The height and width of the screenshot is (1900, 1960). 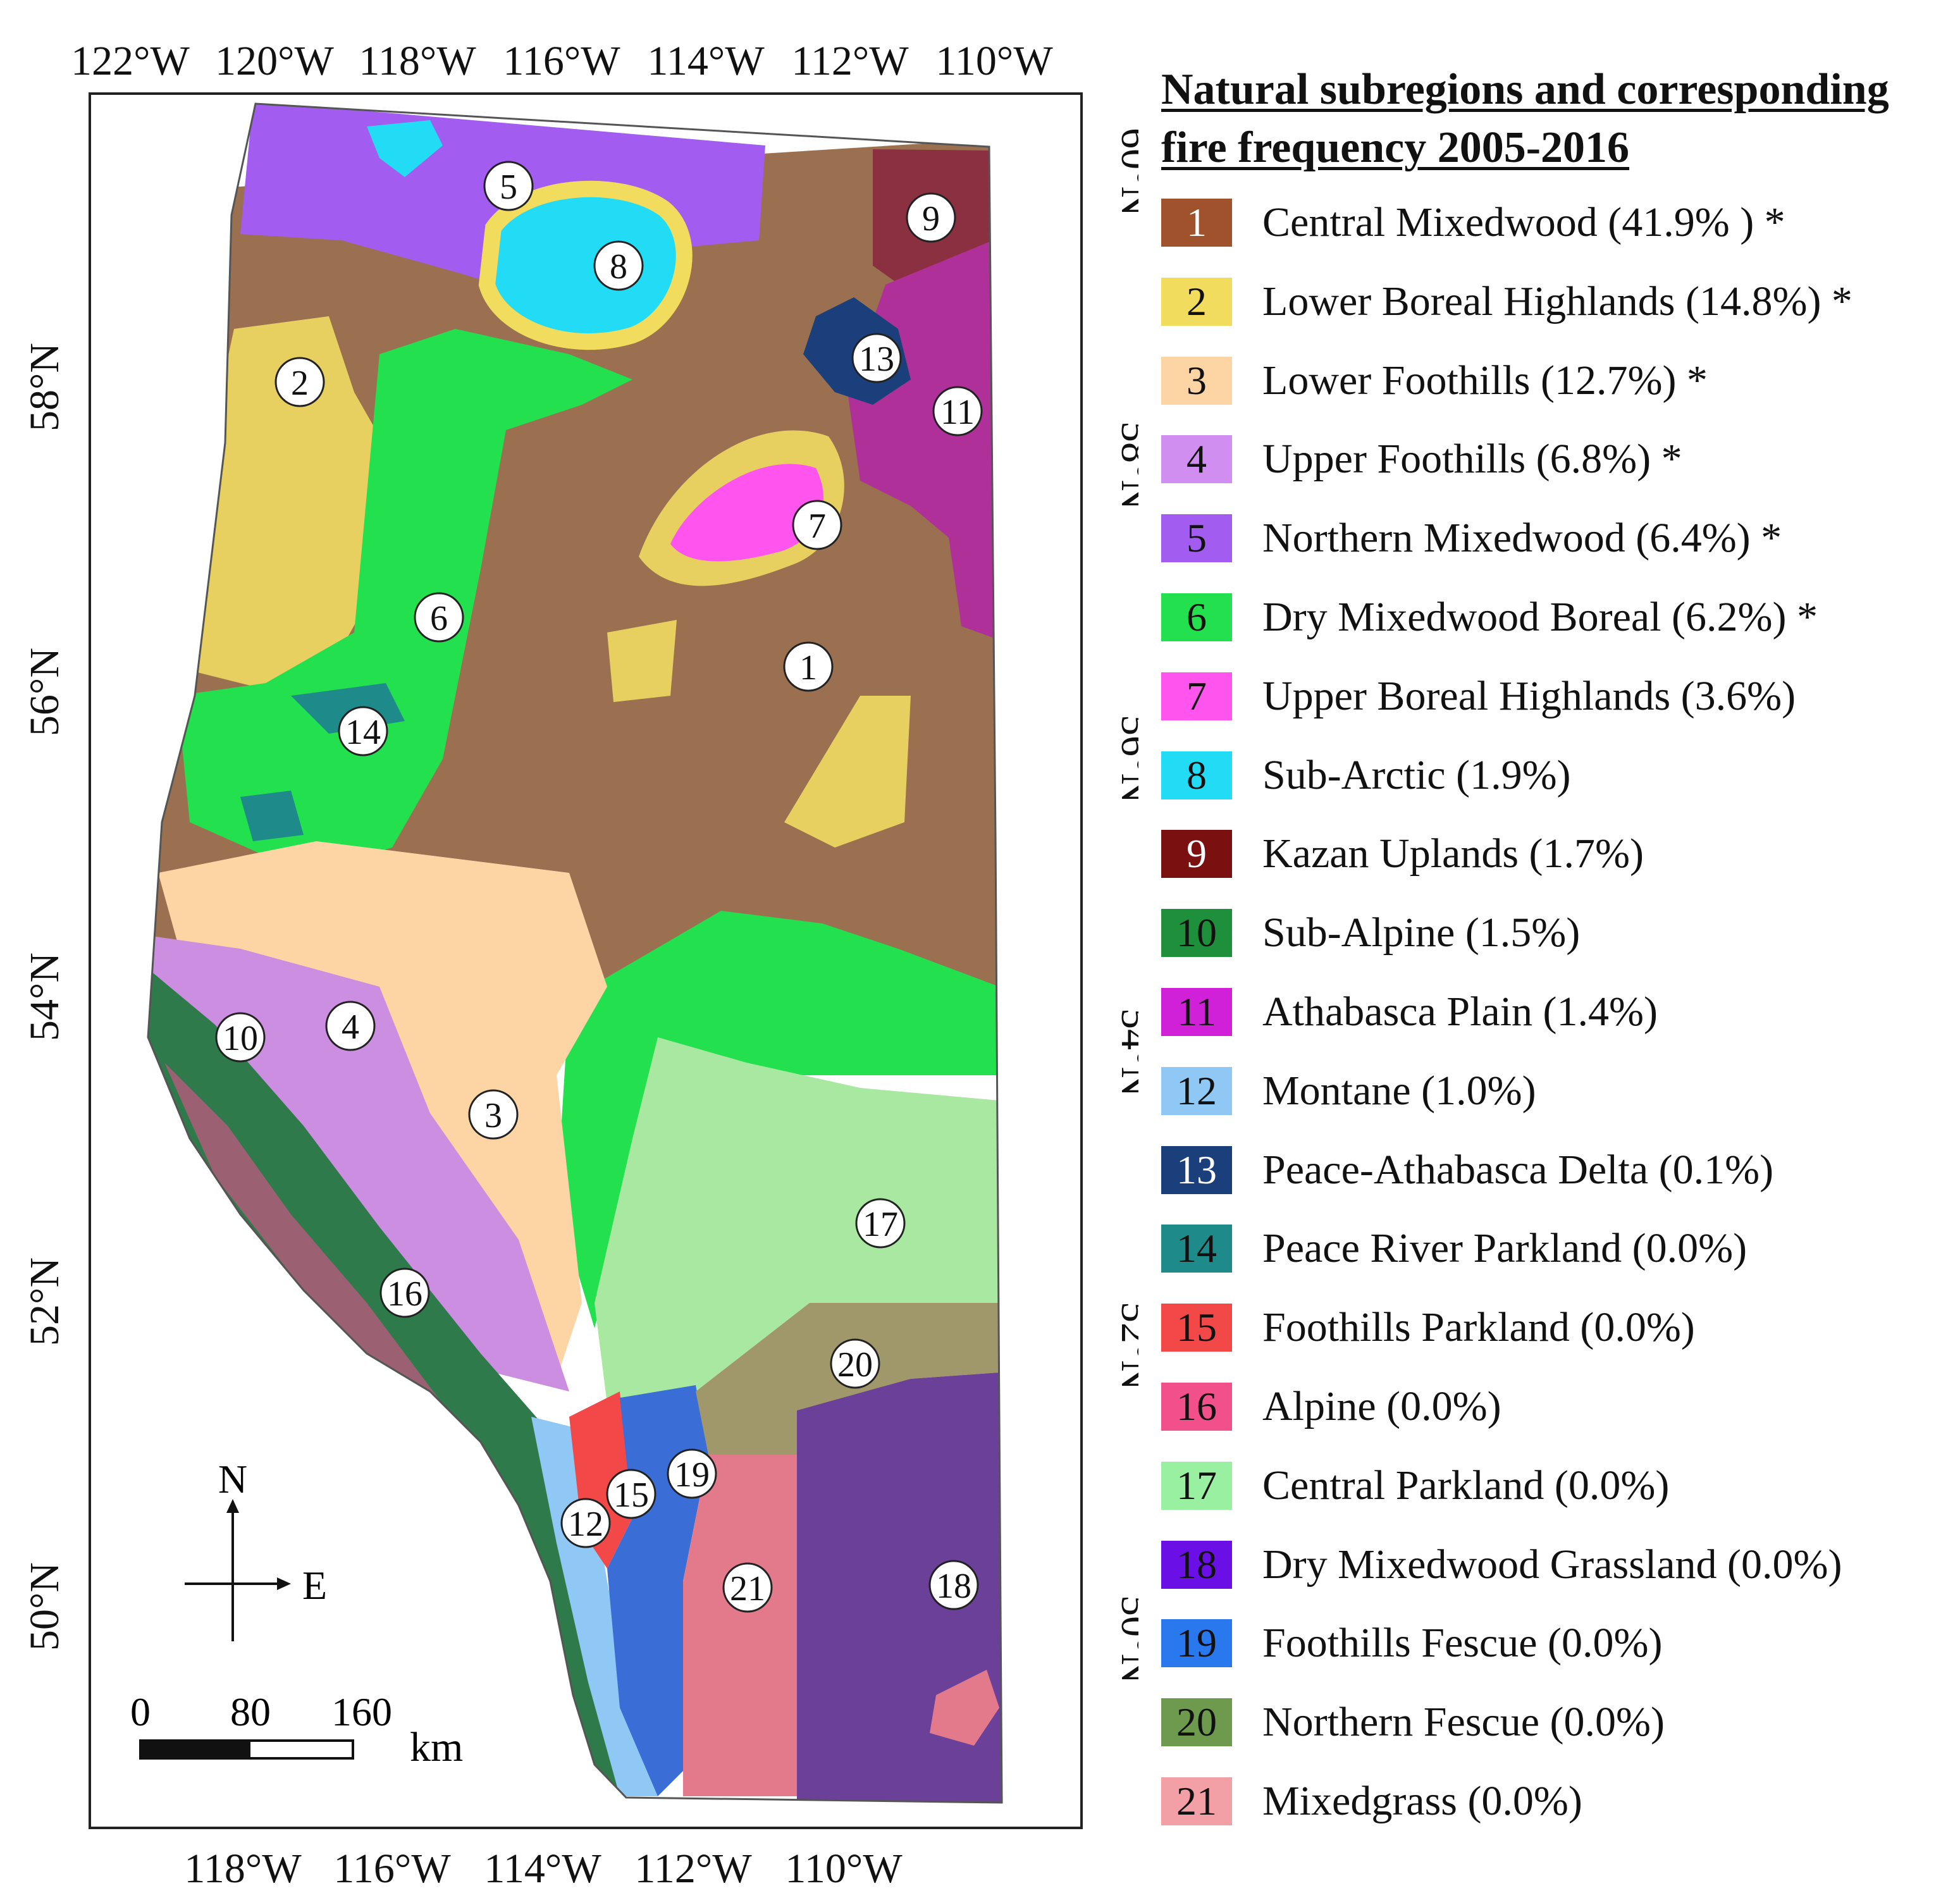 I want to click on legend-item: 11 Athabasca Plain (1.4%), so click(x=1557, y=1018).